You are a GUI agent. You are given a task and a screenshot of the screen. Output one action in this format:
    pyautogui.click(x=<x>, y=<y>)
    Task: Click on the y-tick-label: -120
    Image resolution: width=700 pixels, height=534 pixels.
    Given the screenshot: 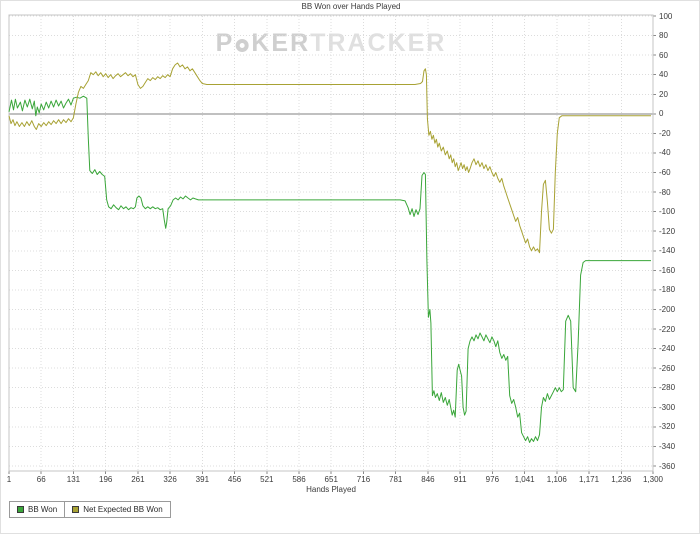 What is the action you would take?
    pyautogui.click(x=667, y=231)
    